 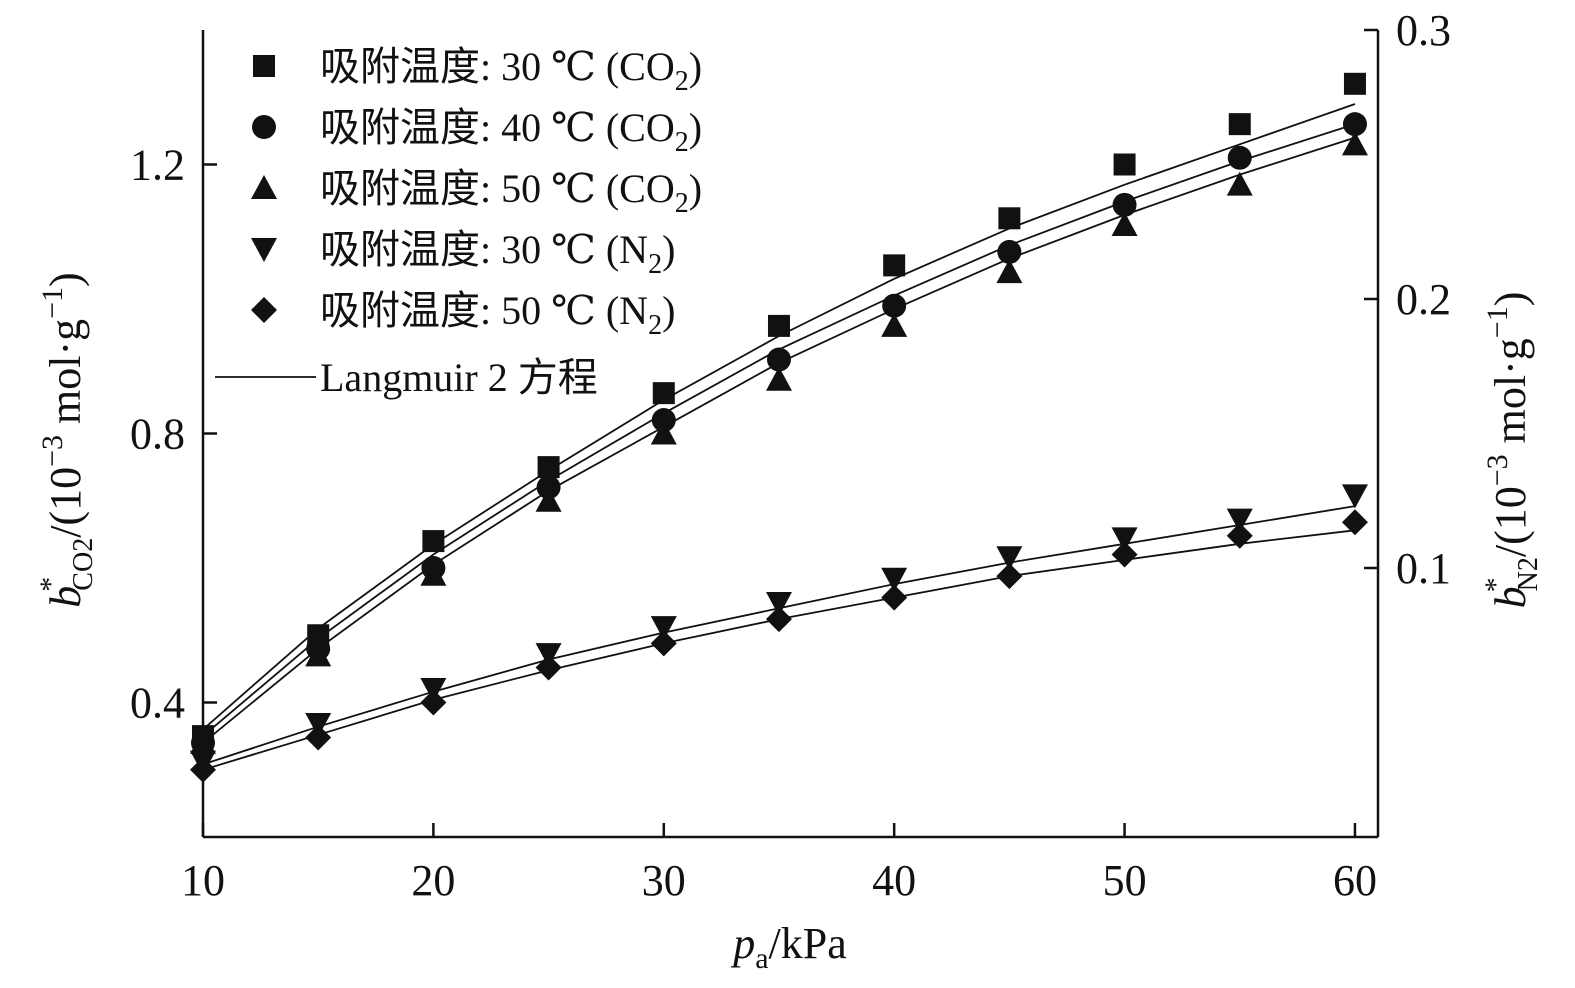 What do you see at coordinates (157, 703) in the screenshot?
I see `left-y-tick-label: 0.4` at bounding box center [157, 703].